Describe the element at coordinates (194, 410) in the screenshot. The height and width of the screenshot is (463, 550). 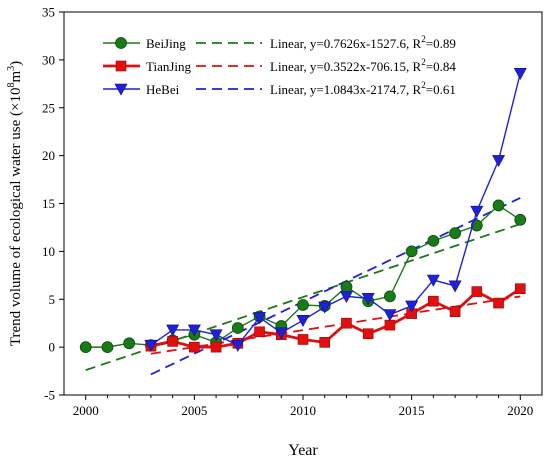
I see `x-tick-label: 2005` at that location.